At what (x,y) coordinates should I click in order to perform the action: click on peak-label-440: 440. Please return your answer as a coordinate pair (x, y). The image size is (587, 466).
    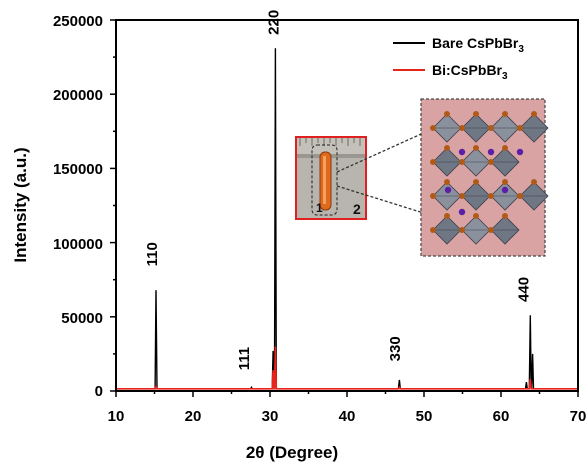
    Looking at the image, I should click on (524, 289).